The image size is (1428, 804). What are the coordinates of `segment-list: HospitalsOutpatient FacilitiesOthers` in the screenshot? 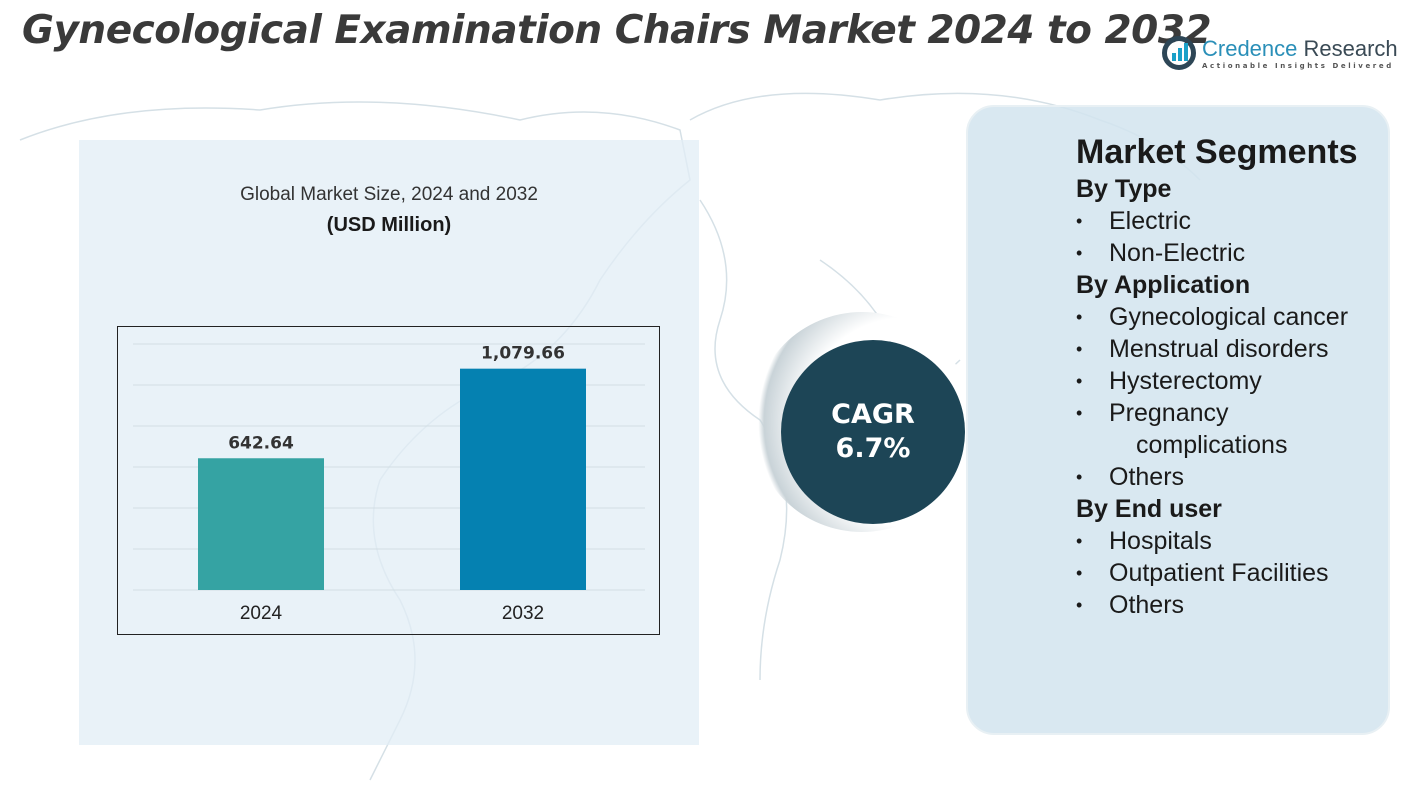 It's located at (1231, 573).